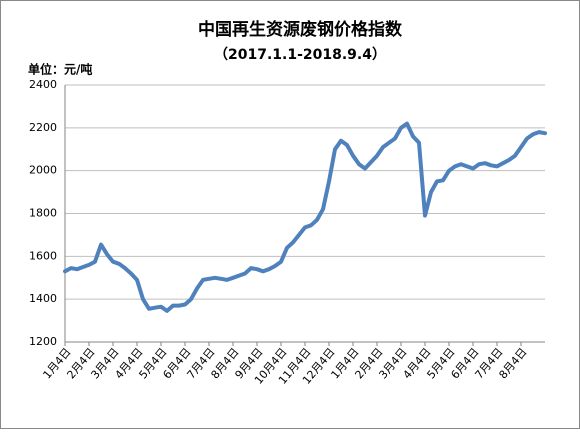 The width and height of the screenshot is (580, 433). I want to click on y-tick-label: 1200, so click(43, 341).